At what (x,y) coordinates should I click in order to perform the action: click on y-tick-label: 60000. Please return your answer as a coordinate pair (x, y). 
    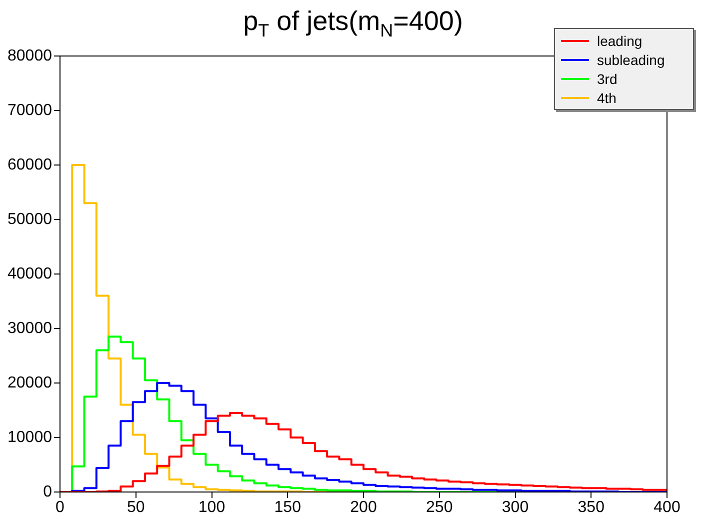
    Looking at the image, I should click on (30, 165).